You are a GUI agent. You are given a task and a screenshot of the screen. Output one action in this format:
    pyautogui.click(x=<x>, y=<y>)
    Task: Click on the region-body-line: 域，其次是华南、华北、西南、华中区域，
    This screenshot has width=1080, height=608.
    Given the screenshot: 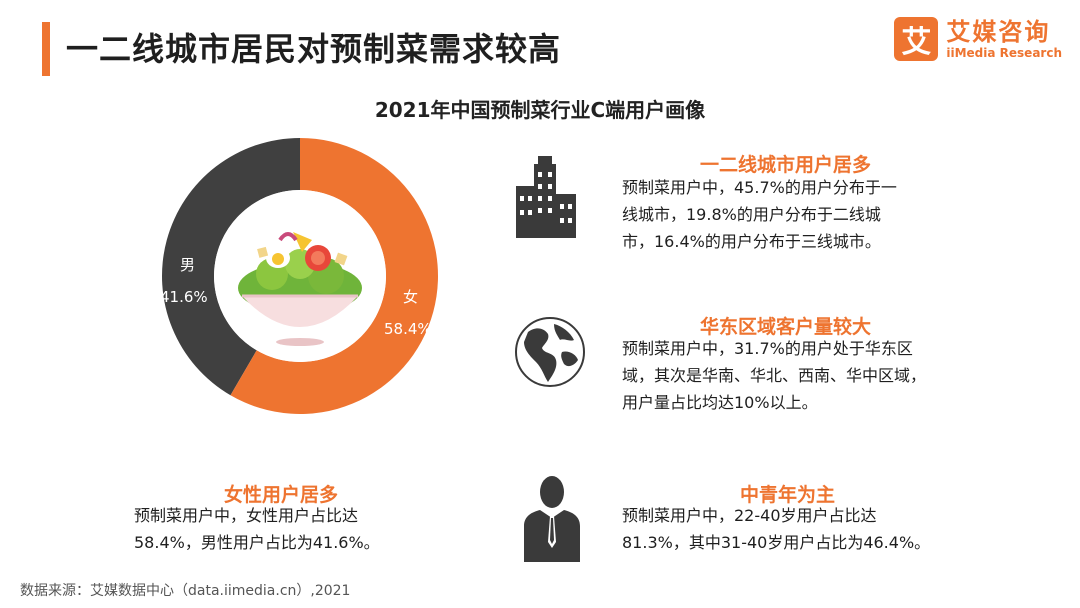 What is the action you would take?
    pyautogui.click(x=774, y=375)
    